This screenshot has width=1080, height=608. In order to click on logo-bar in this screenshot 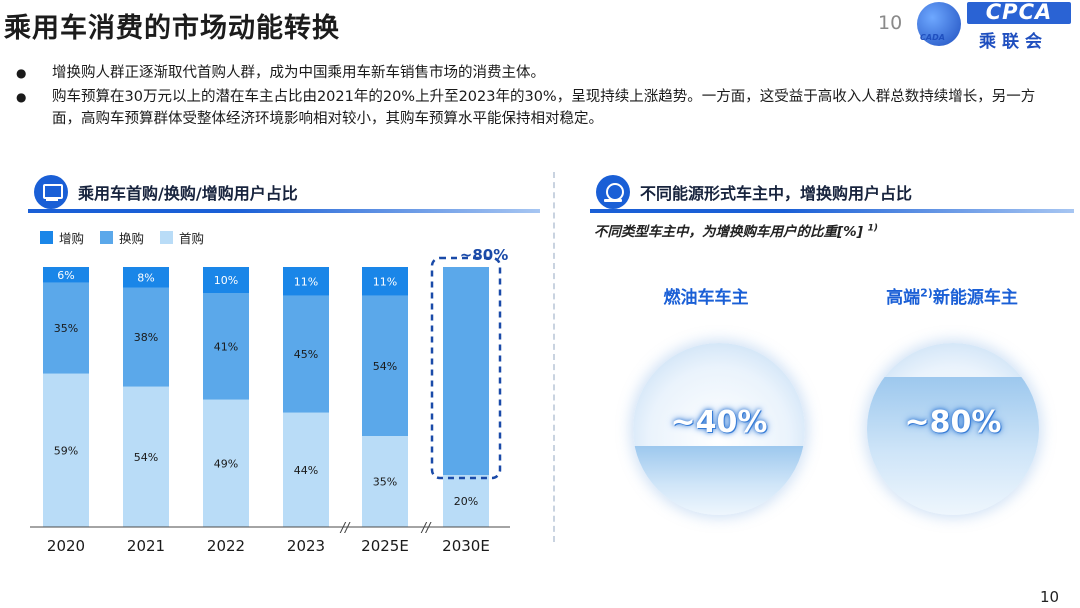, I will do `click(1019, 13)`.